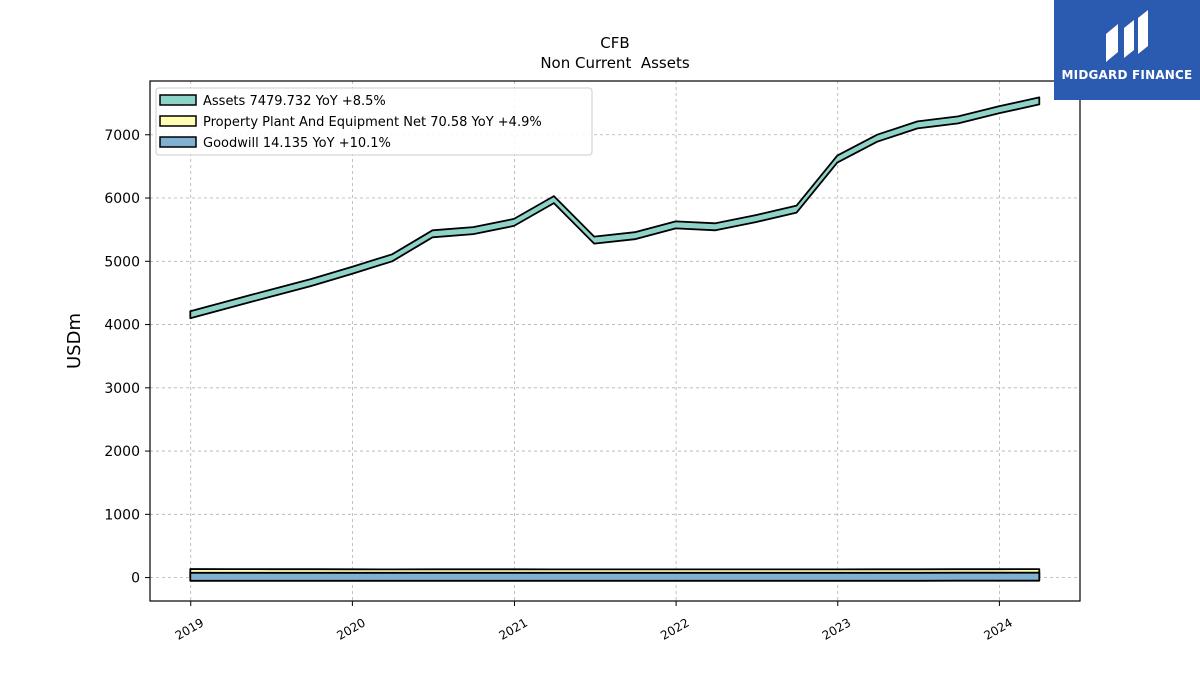 The image size is (1200, 675). What do you see at coordinates (122, 136) in the screenshot?
I see `y-tick-label: 7000` at bounding box center [122, 136].